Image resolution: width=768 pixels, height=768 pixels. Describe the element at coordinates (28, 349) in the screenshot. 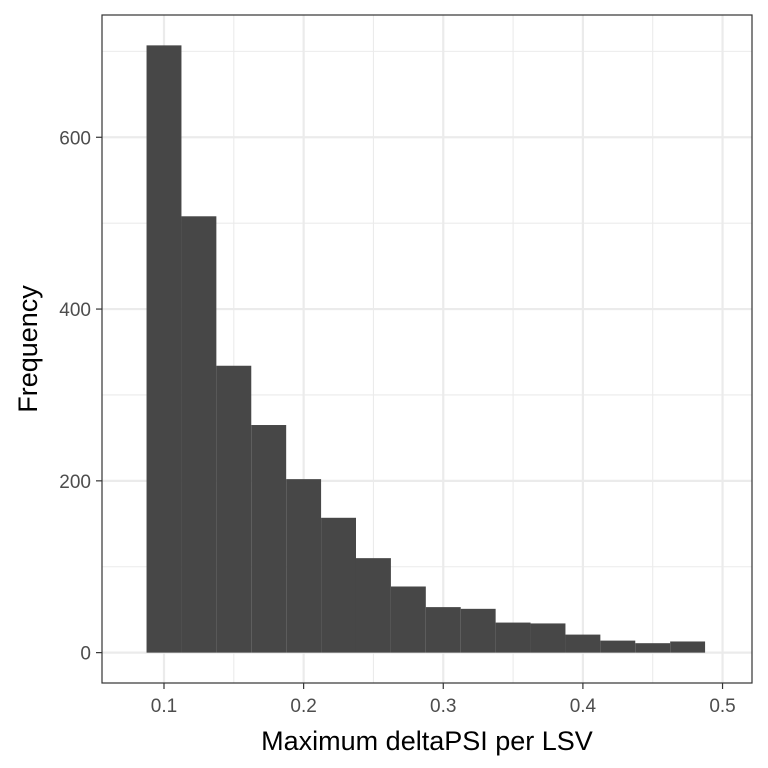

I see `y-axis-title: Frequency` at that location.